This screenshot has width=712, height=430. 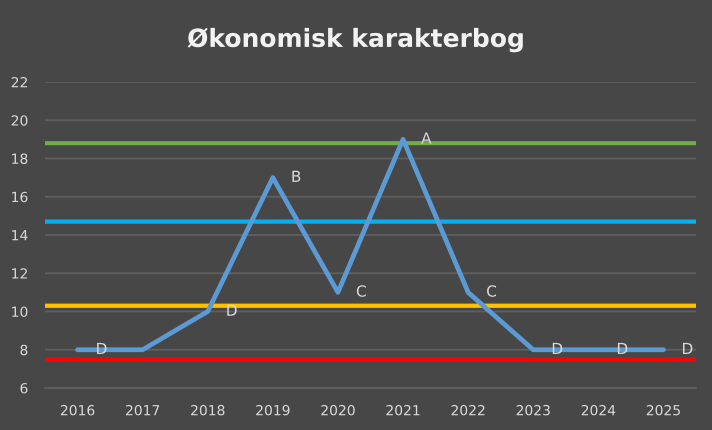 I want to click on x-tick-label: 2018, so click(x=207, y=410).